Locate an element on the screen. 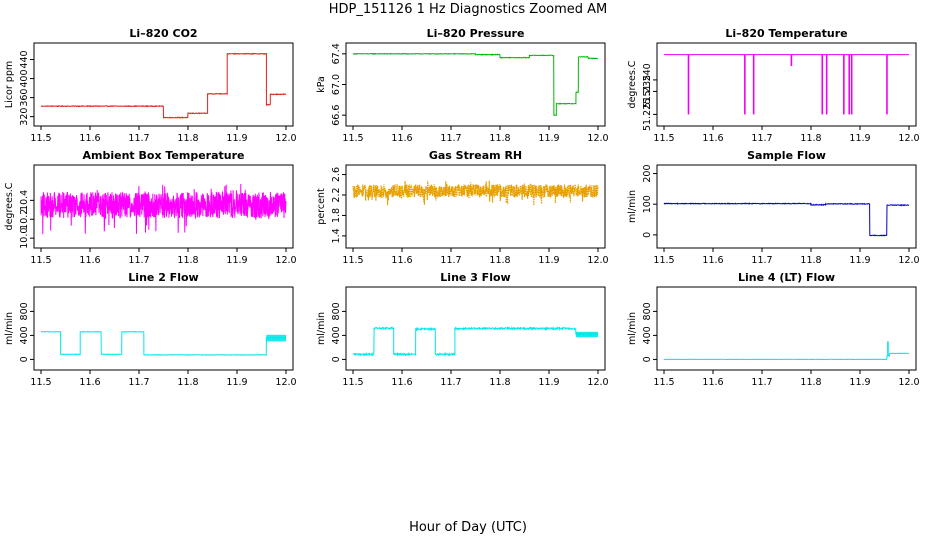 The width and height of the screenshot is (936, 540). y-axis: 10.010.210.4 is located at coordinates (26, 219).